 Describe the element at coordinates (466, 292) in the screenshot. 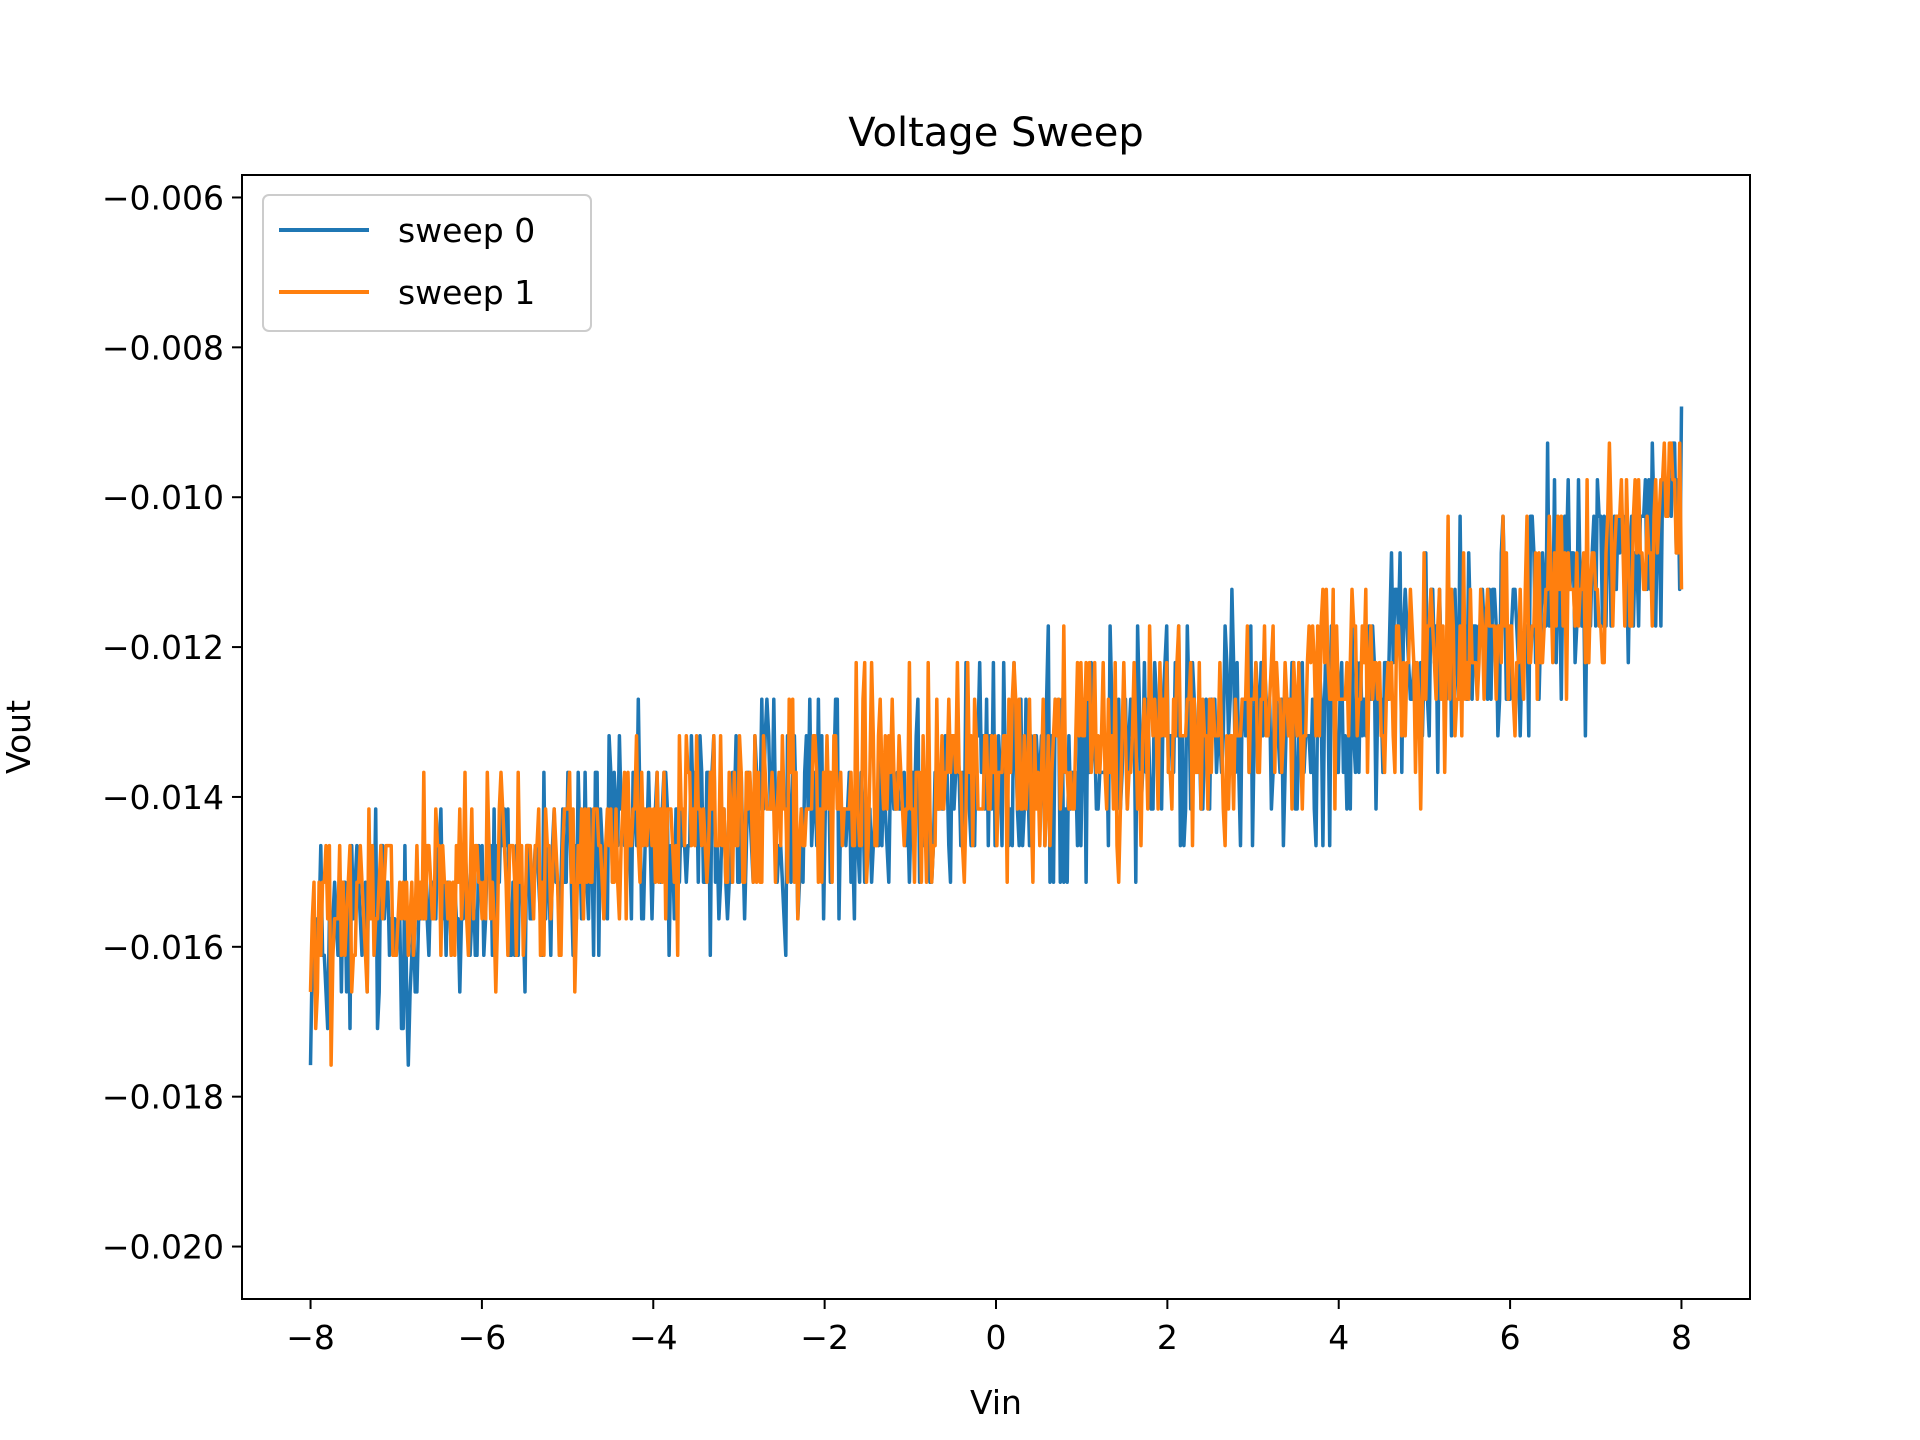

I see `legend-label-sweep-1: sweep 1` at that location.